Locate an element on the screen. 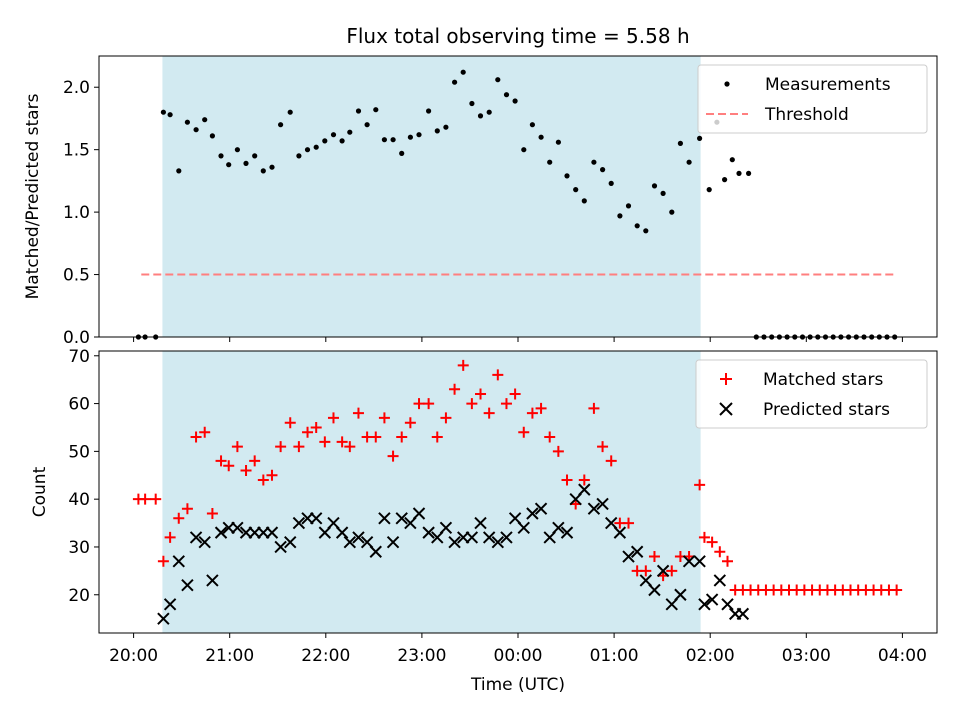 The image size is (960, 720). legend-predicted-label: Predicted stars is located at coordinates (826, 410).